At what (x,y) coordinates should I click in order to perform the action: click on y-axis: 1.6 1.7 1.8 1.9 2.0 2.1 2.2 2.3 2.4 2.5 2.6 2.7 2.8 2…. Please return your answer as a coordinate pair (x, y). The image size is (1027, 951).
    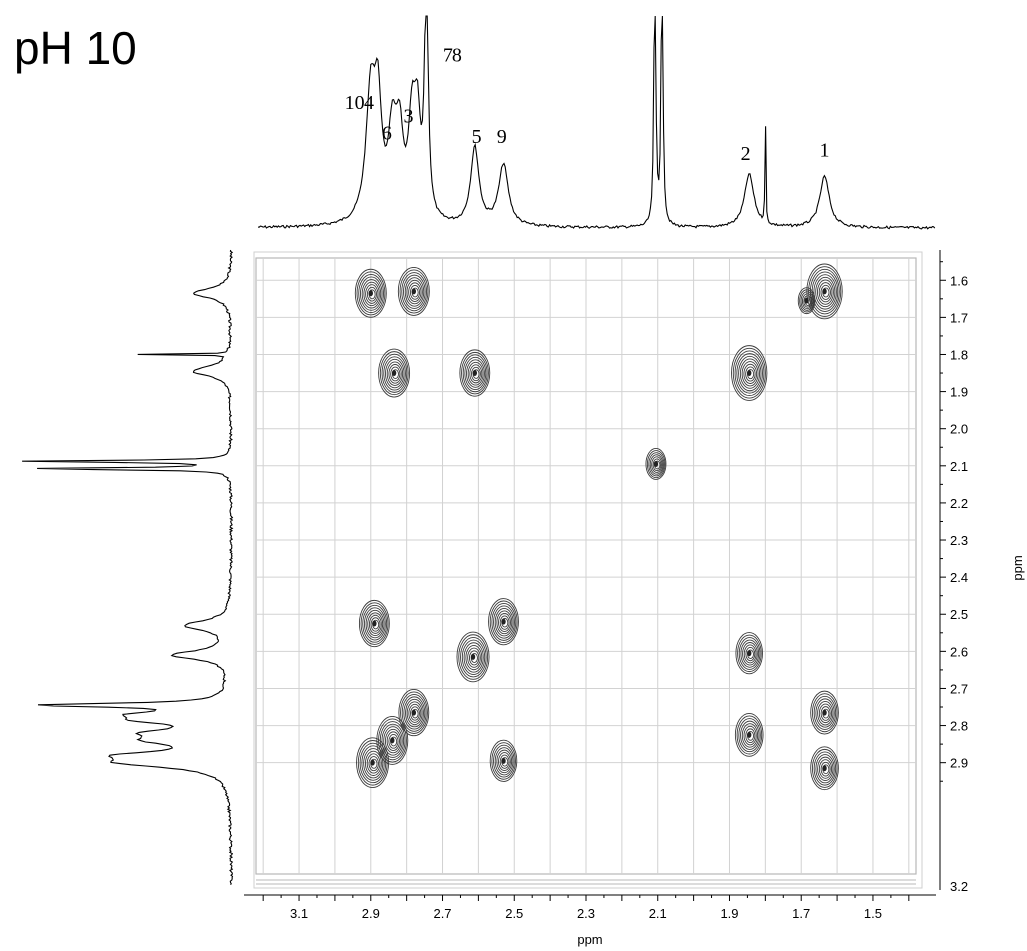
    Looking at the image, I should click on (953, 572).